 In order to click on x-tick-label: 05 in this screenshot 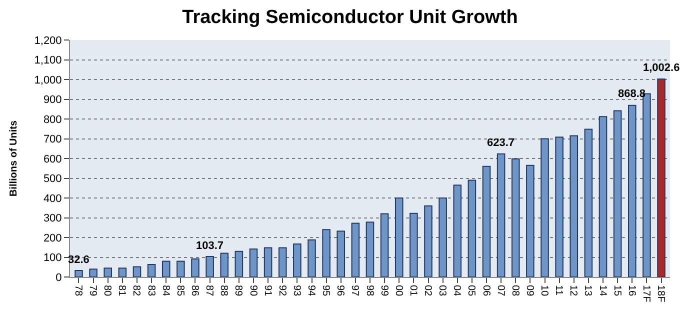, I will do `click(471, 291)`.